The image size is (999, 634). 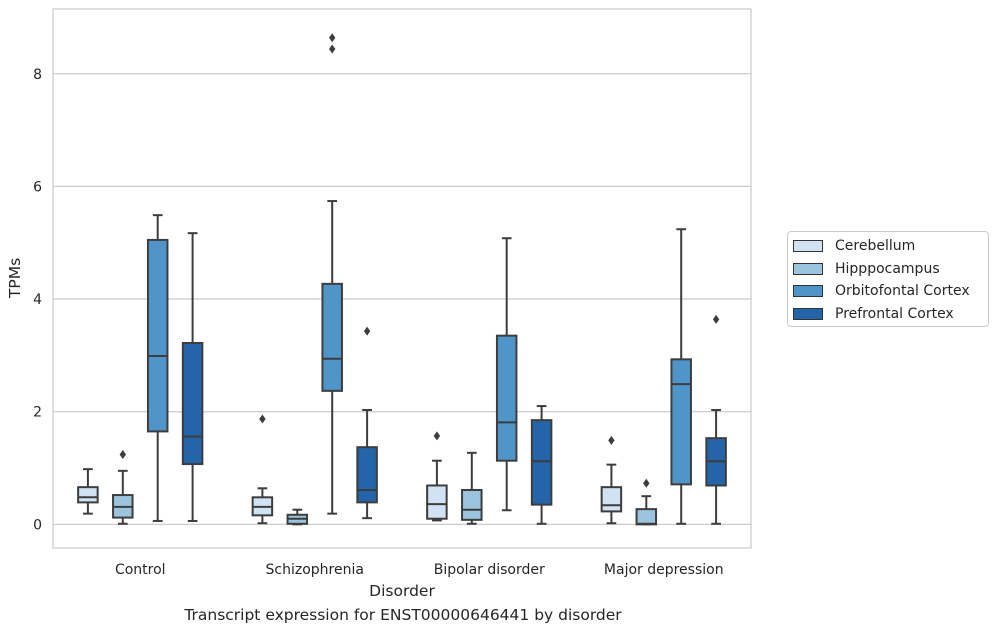 What do you see at coordinates (140, 570) in the screenshot?
I see `x-tick-label: Control` at bounding box center [140, 570].